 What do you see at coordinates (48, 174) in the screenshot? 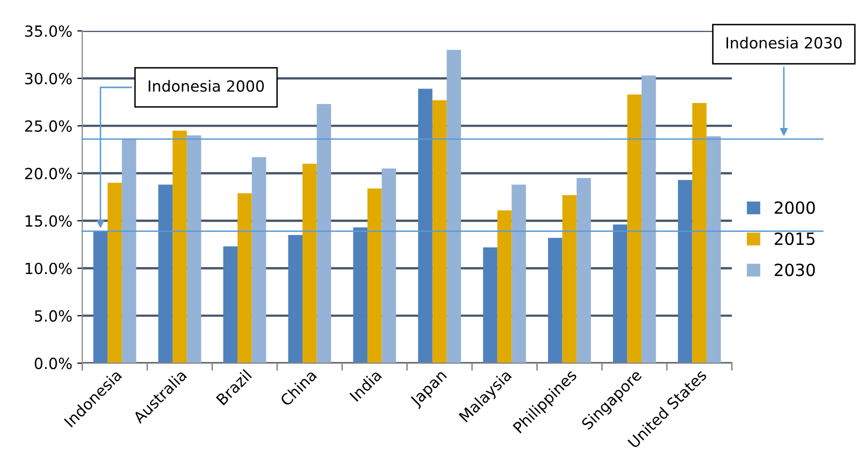
I see `y-tick-label: 20.0%` at bounding box center [48, 174].